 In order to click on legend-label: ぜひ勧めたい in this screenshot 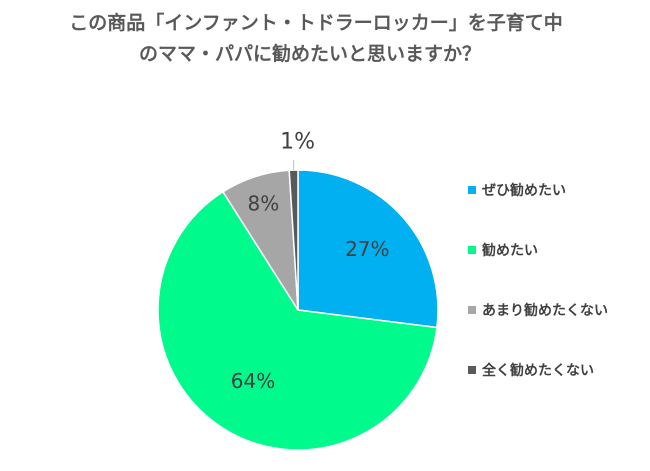, I will do `click(524, 191)`.